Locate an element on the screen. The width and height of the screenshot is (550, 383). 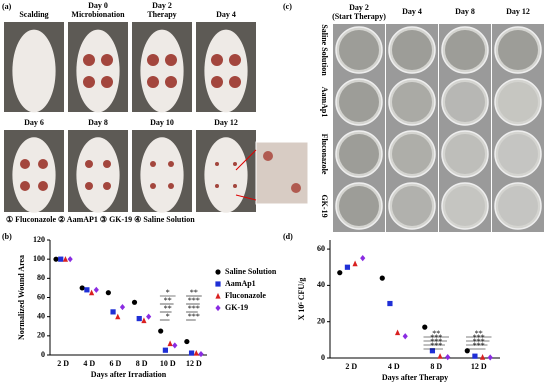
panel-label: (a) is located at coordinates (7, 6).